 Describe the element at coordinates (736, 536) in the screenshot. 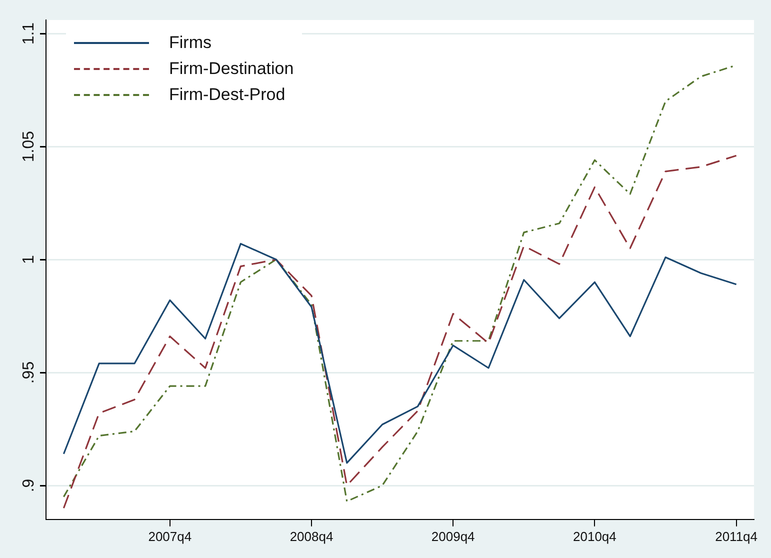

I see `x-tick-label: 2011q4` at that location.